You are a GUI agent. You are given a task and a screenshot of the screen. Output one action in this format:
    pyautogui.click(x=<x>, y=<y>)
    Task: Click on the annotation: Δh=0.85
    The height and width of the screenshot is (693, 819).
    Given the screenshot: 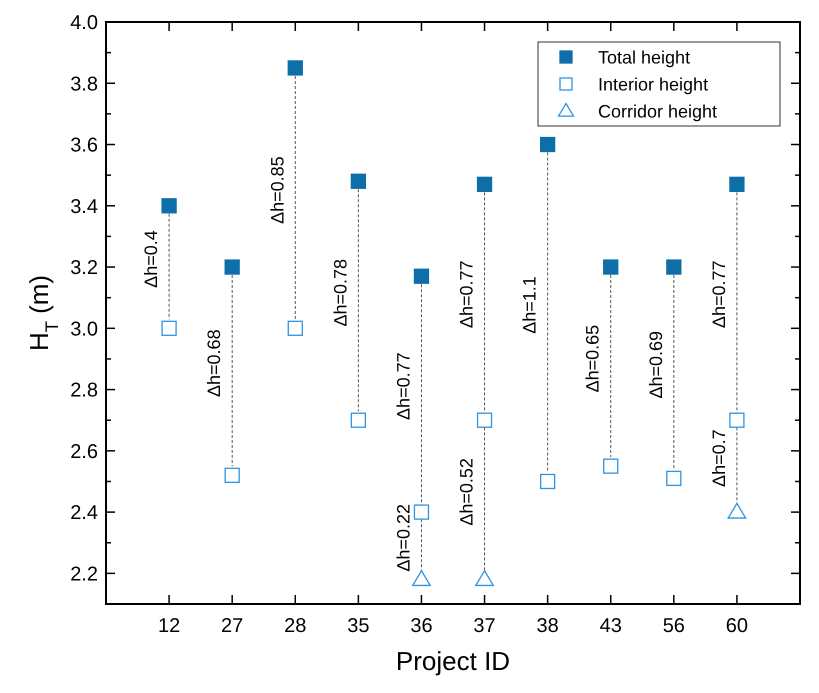 What is the action you would take?
    pyautogui.click(x=277, y=190)
    